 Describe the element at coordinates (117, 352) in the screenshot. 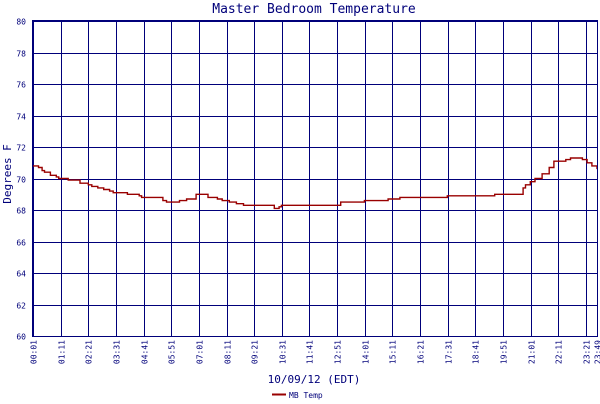

I see `x-tick-label: 03:31` at that location.